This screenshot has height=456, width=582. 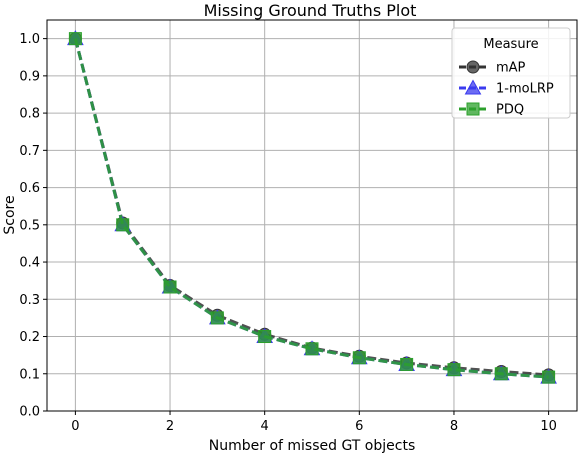 What do you see at coordinates (10, 214) in the screenshot?
I see `y-axis-label: Score` at bounding box center [10, 214].